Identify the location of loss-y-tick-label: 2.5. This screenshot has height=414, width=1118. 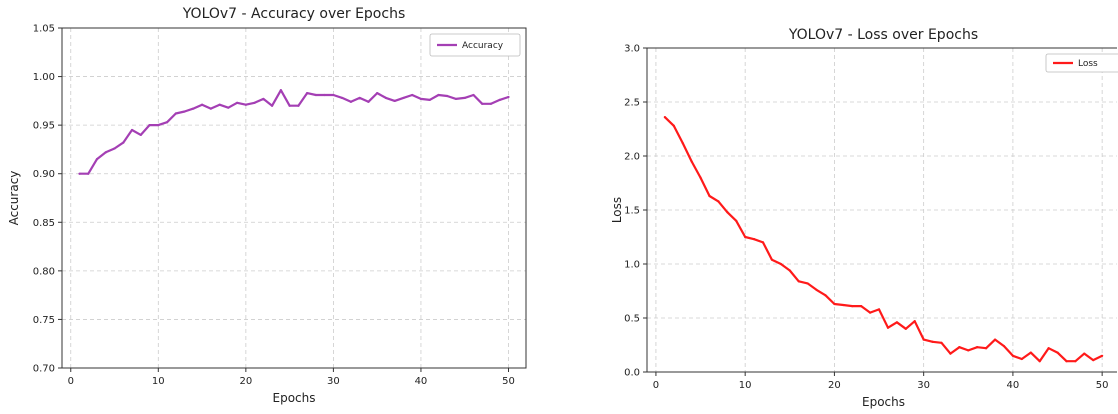
(632, 103).